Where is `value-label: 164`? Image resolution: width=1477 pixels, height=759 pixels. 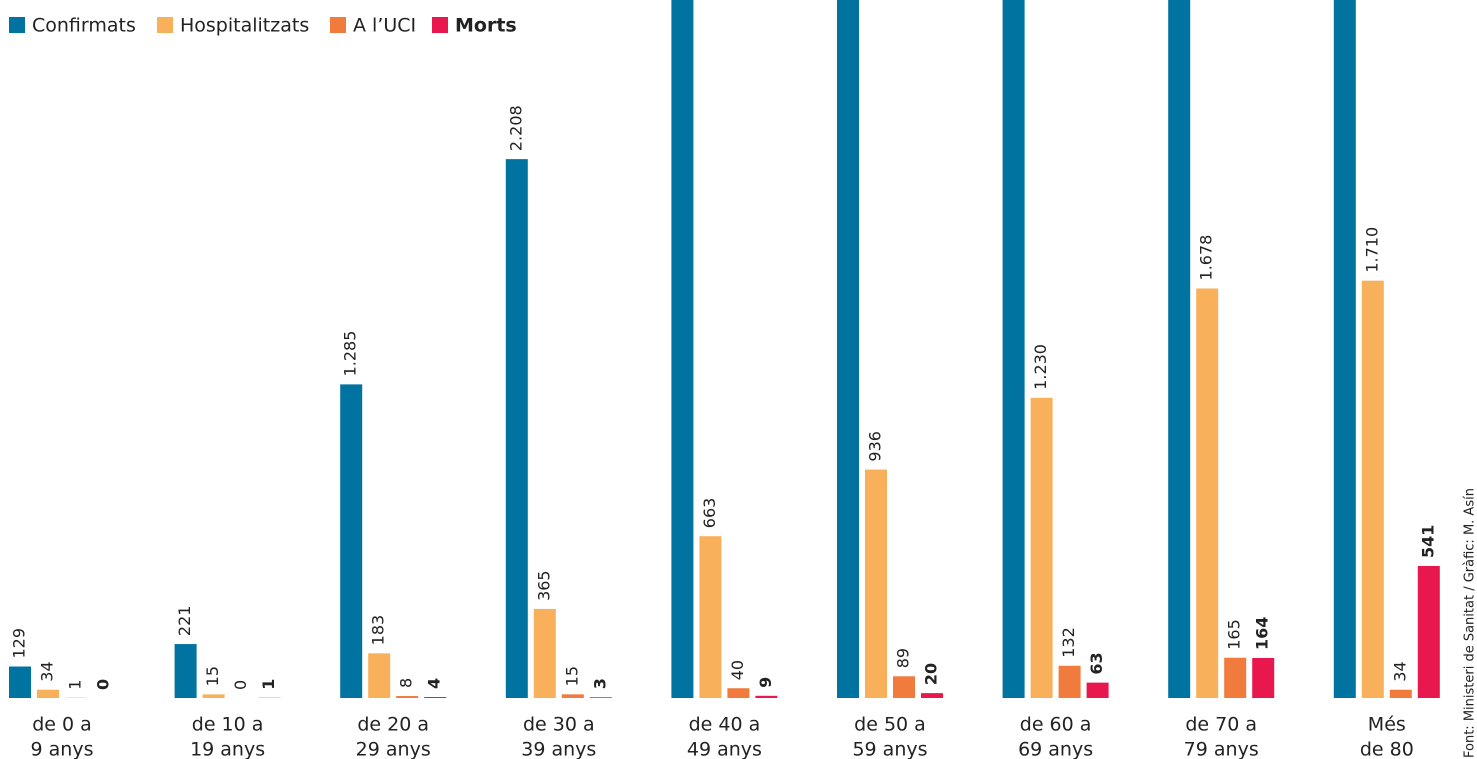 value-label: 164 is located at coordinates (1262, 633).